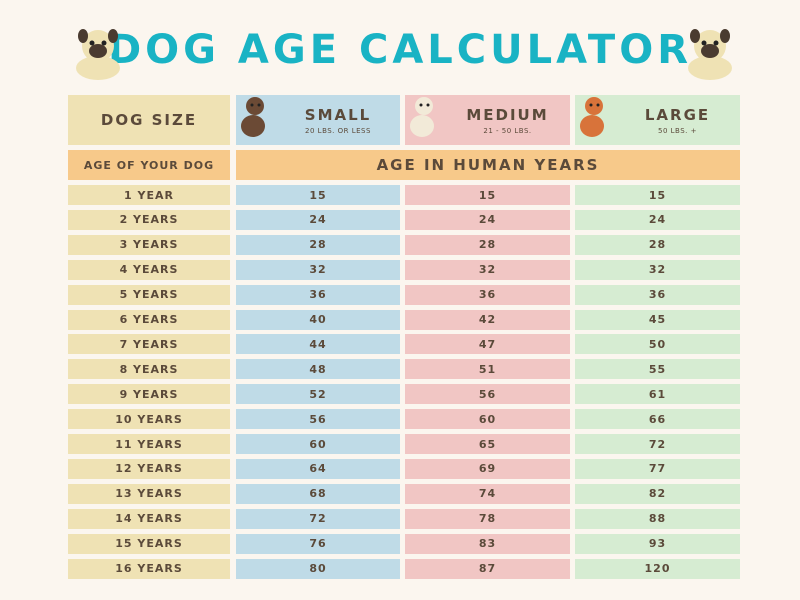  What do you see at coordinates (657, 344) in the screenshot?
I see `human-age-cell: 50` at bounding box center [657, 344].